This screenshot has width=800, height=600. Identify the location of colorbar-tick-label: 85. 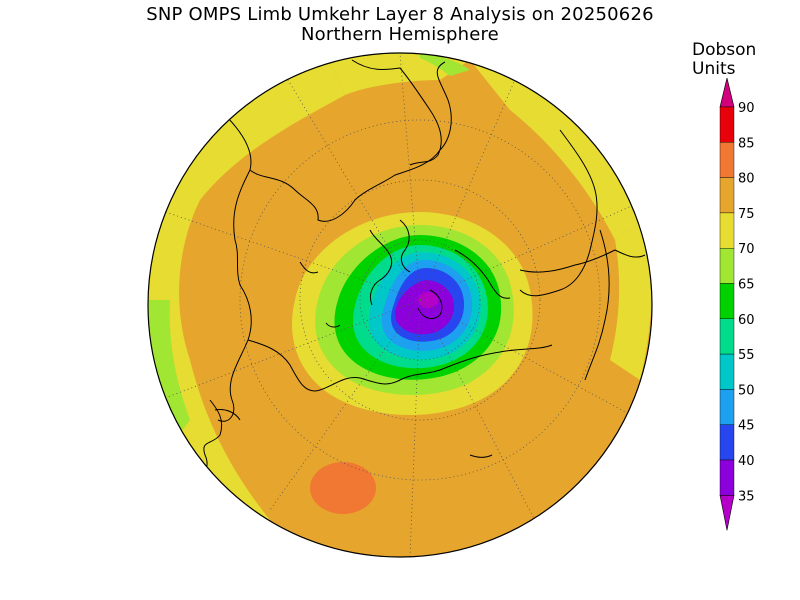
(746, 143).